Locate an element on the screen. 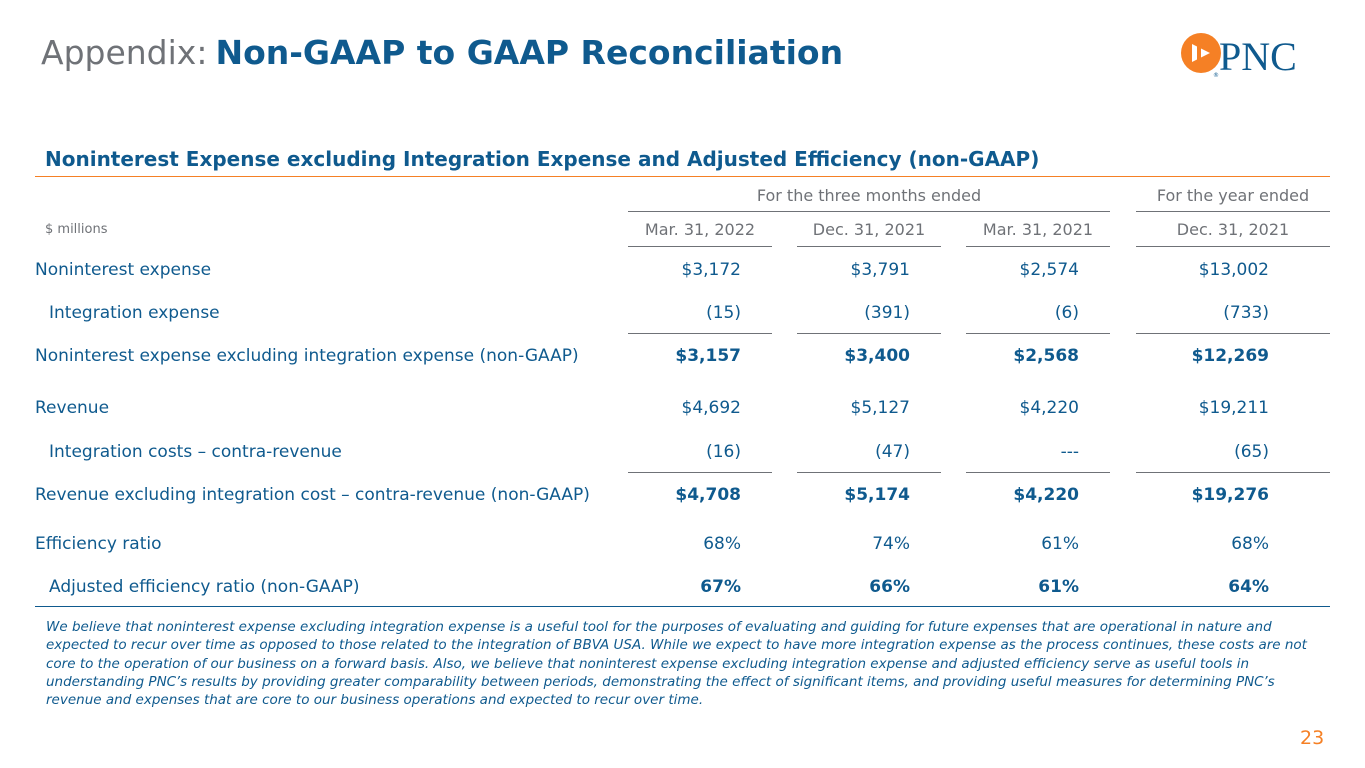 The image size is (1365, 768). section-divider is located at coordinates (682, 176).